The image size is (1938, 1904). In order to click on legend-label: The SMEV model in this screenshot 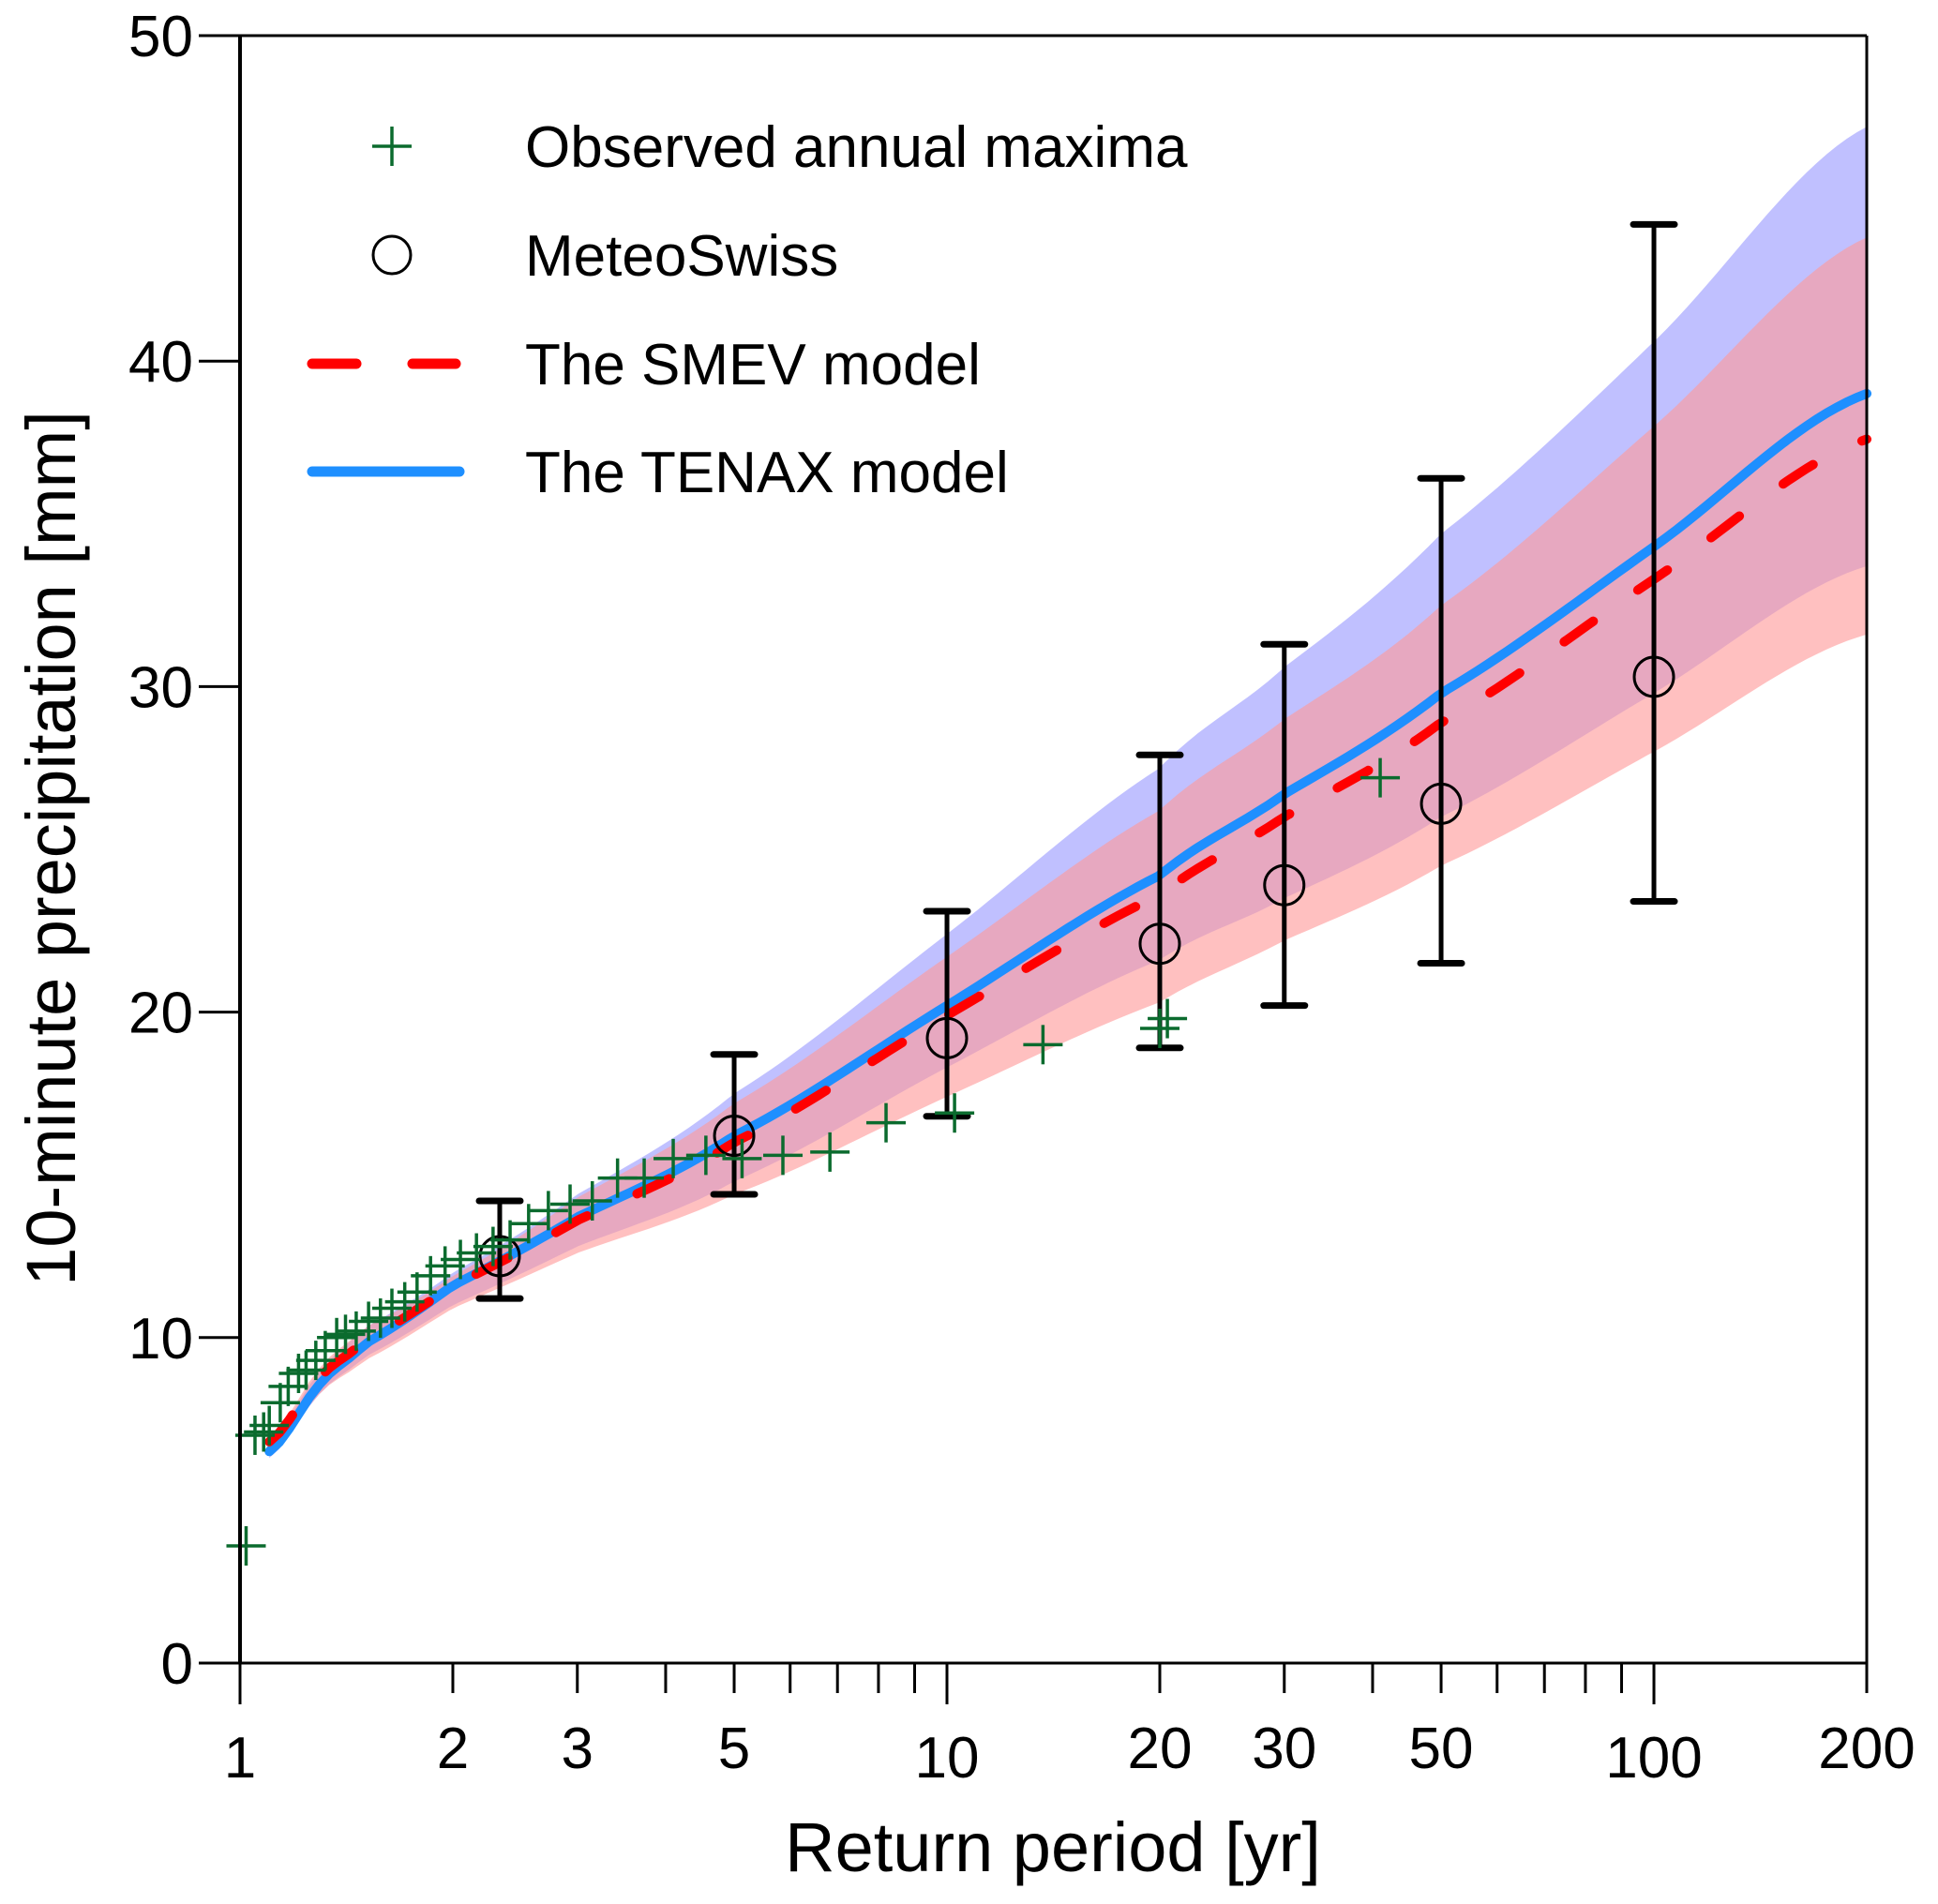, I will do `click(753, 365)`.